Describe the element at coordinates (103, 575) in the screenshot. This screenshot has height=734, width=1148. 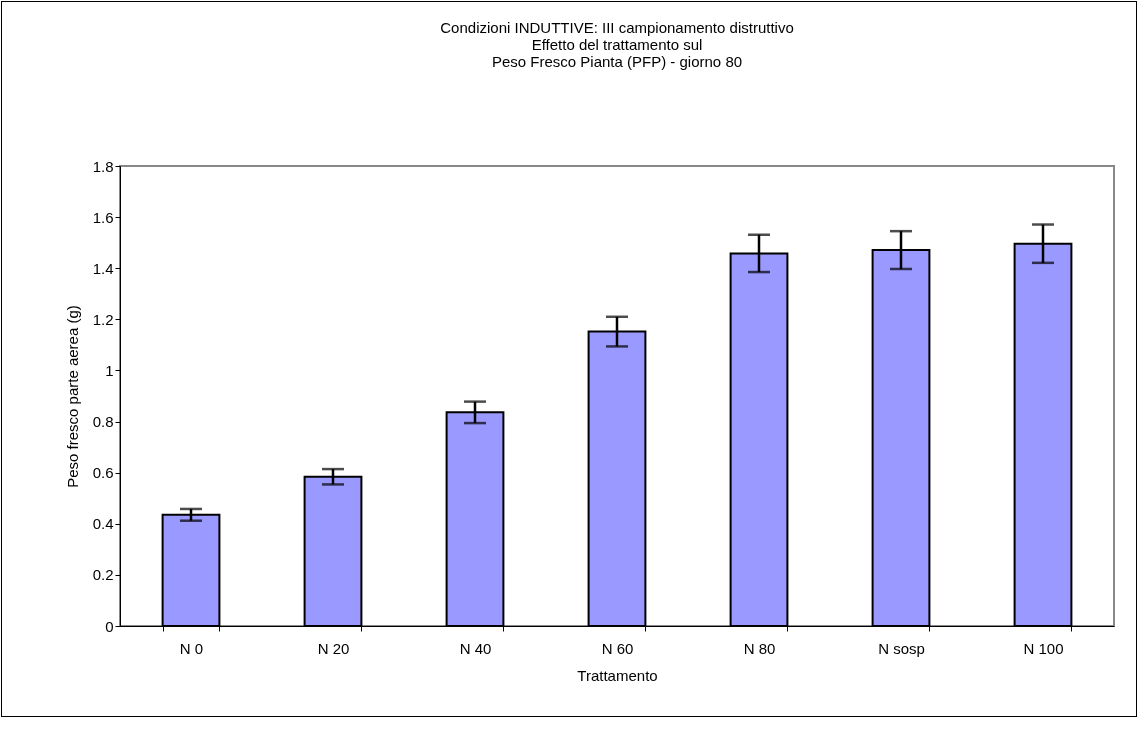
I see `y-tick-label: 0.2` at that location.